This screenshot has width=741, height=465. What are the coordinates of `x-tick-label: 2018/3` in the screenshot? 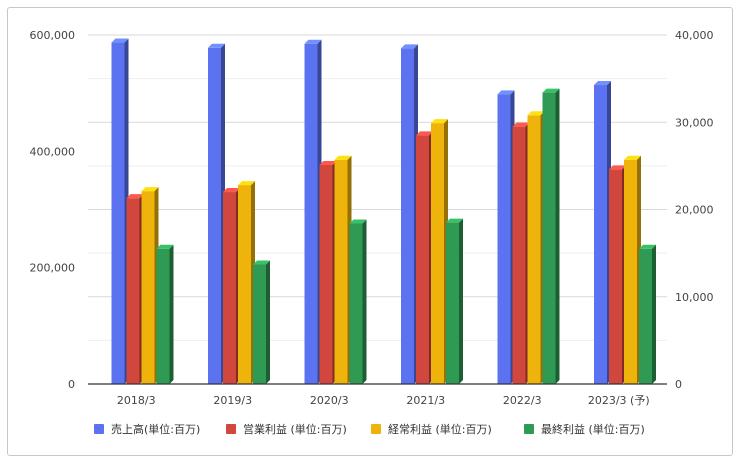 It's located at (136, 400).